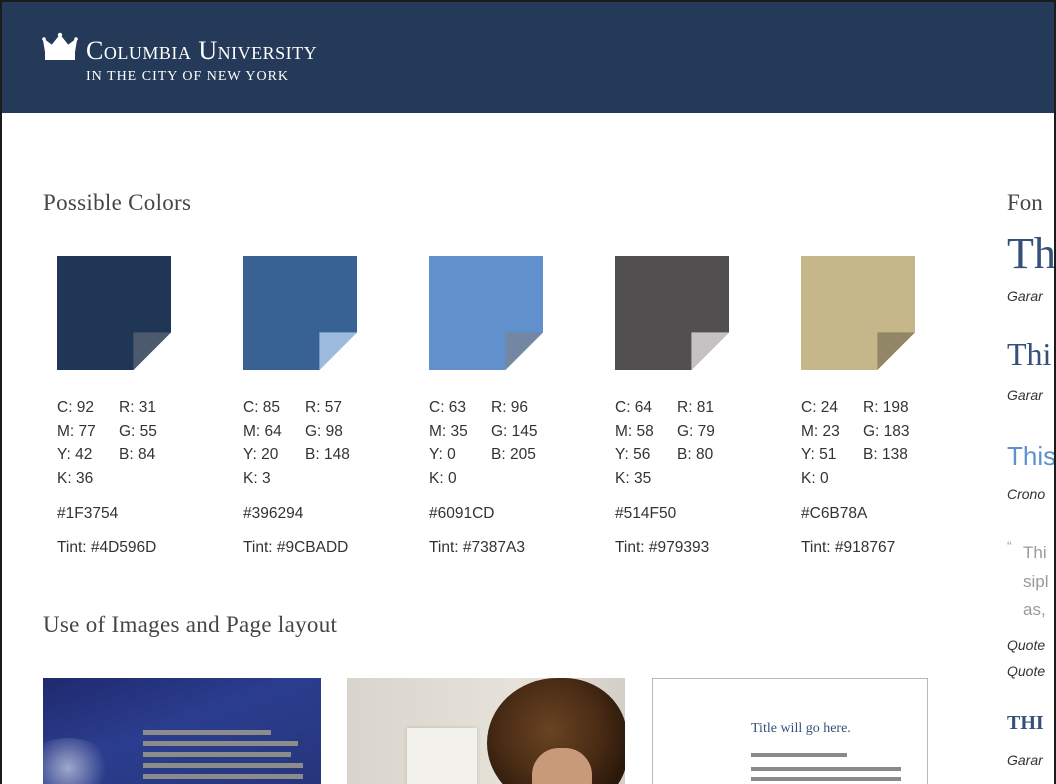 This screenshot has height=784, width=1056. What do you see at coordinates (190, 624) in the screenshot?
I see `images-layout-title: Use of Images and Page layout` at bounding box center [190, 624].